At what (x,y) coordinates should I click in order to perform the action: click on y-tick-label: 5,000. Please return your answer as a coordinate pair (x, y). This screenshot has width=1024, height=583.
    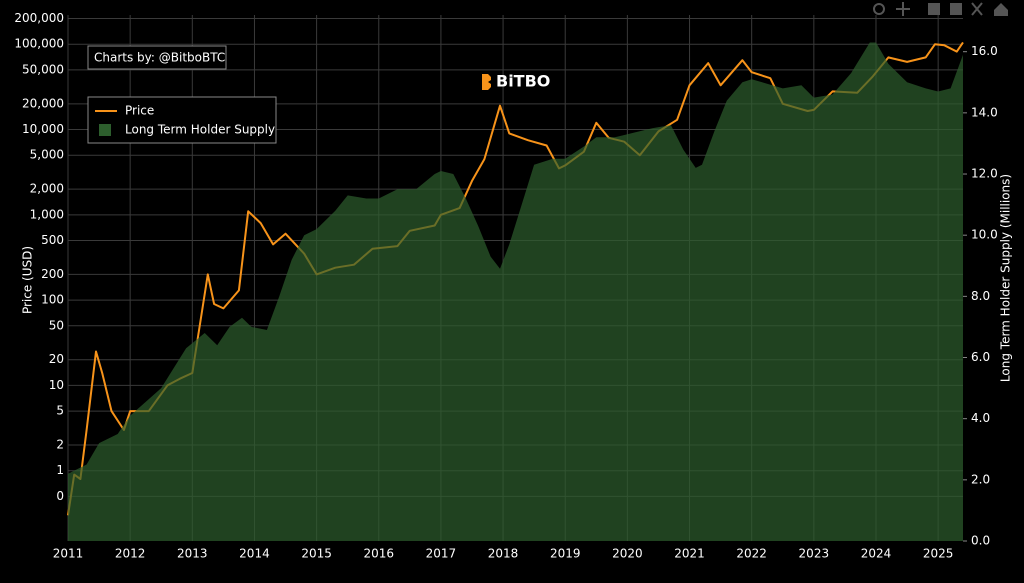
    Looking at the image, I should click on (47, 155).